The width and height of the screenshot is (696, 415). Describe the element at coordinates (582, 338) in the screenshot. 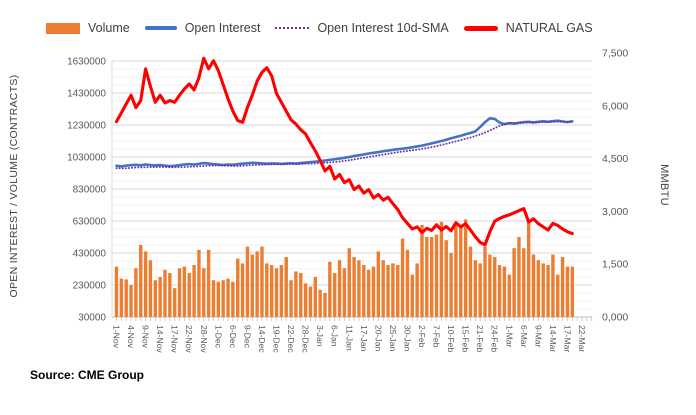

I see `x-axis-tick-label: 22-Mar` at that location.